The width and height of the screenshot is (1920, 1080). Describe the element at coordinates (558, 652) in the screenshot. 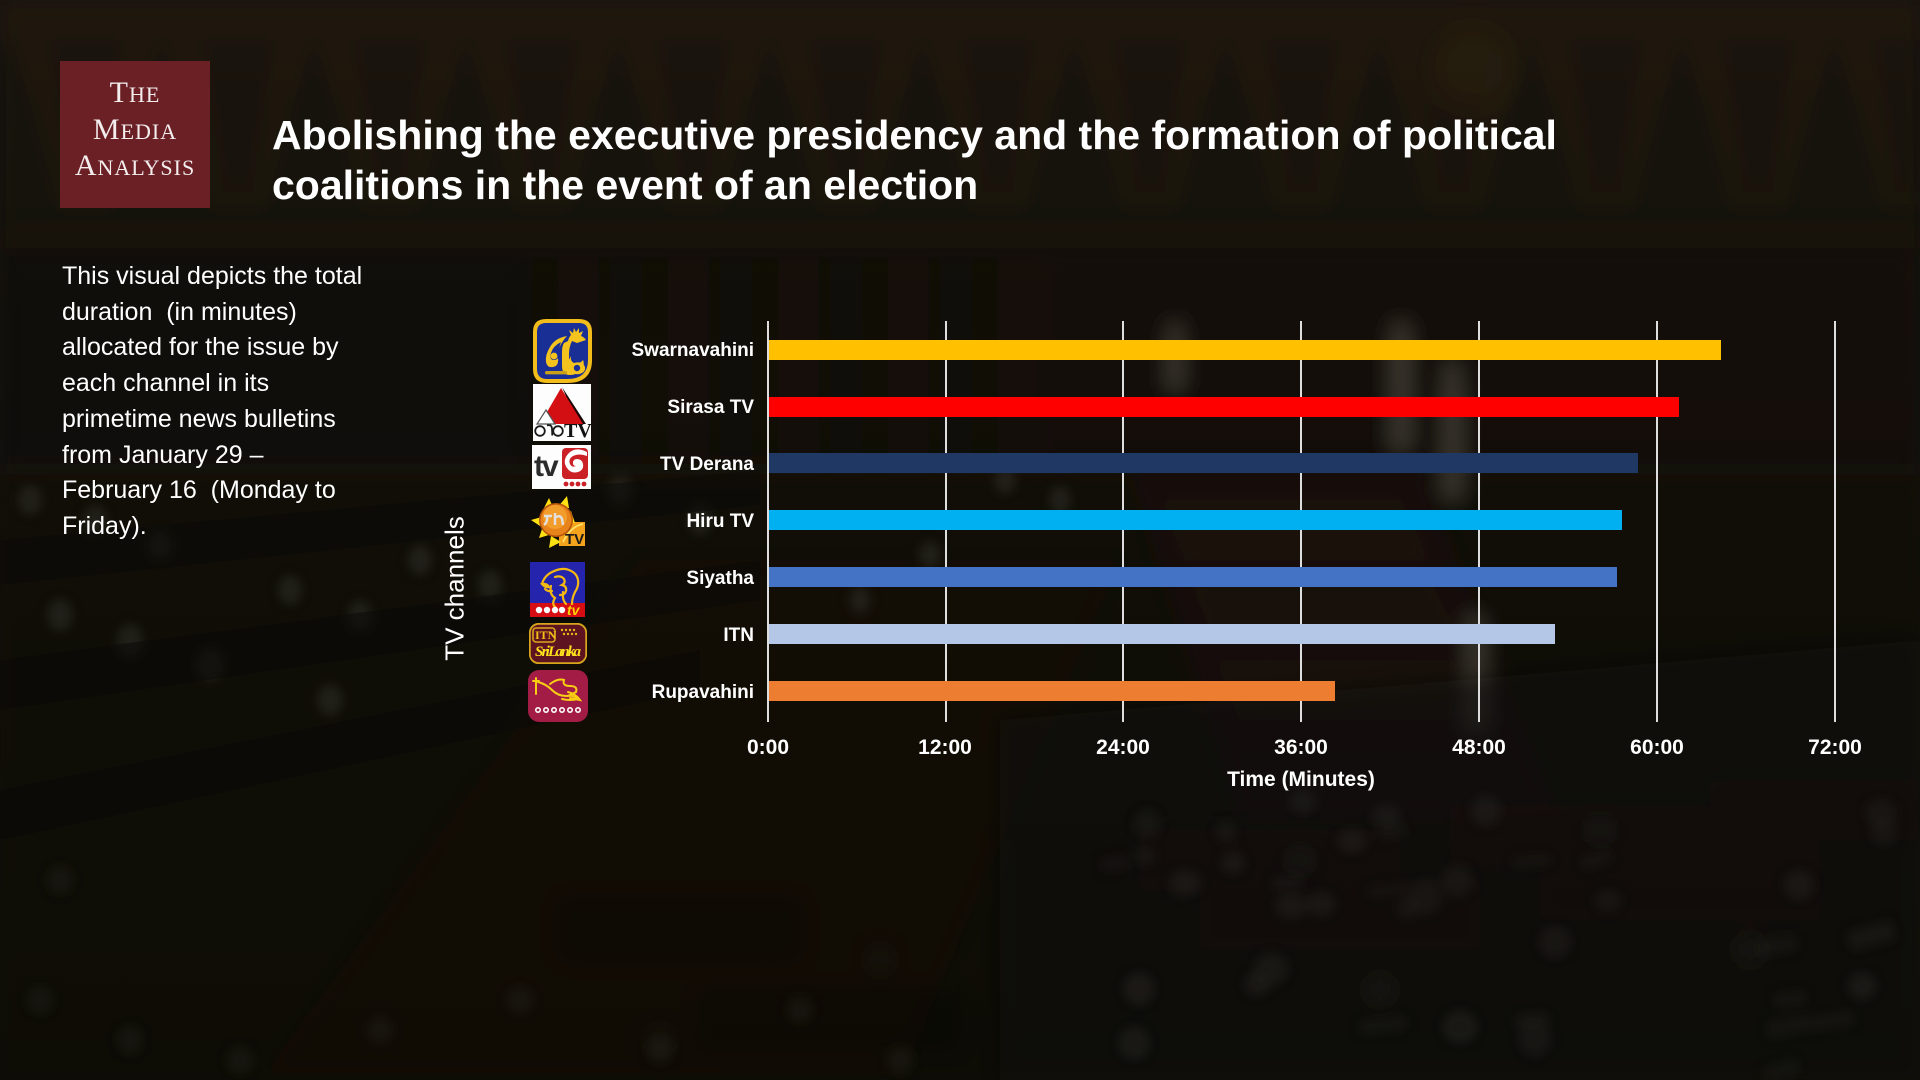

I see `svg-text: SriLanka` at that location.